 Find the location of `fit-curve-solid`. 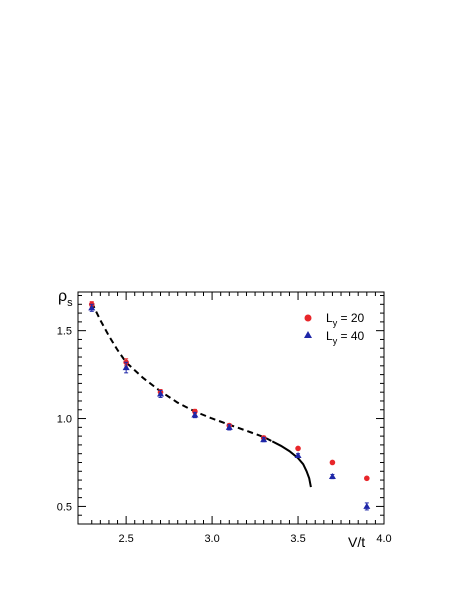

fit-curve-solid is located at coordinates (291, 464).